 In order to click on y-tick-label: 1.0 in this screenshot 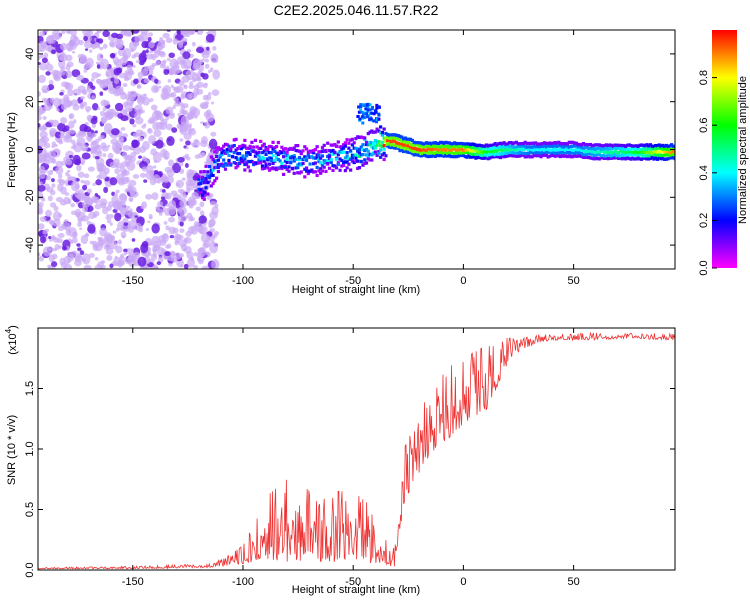, I will do `click(30, 448)`.